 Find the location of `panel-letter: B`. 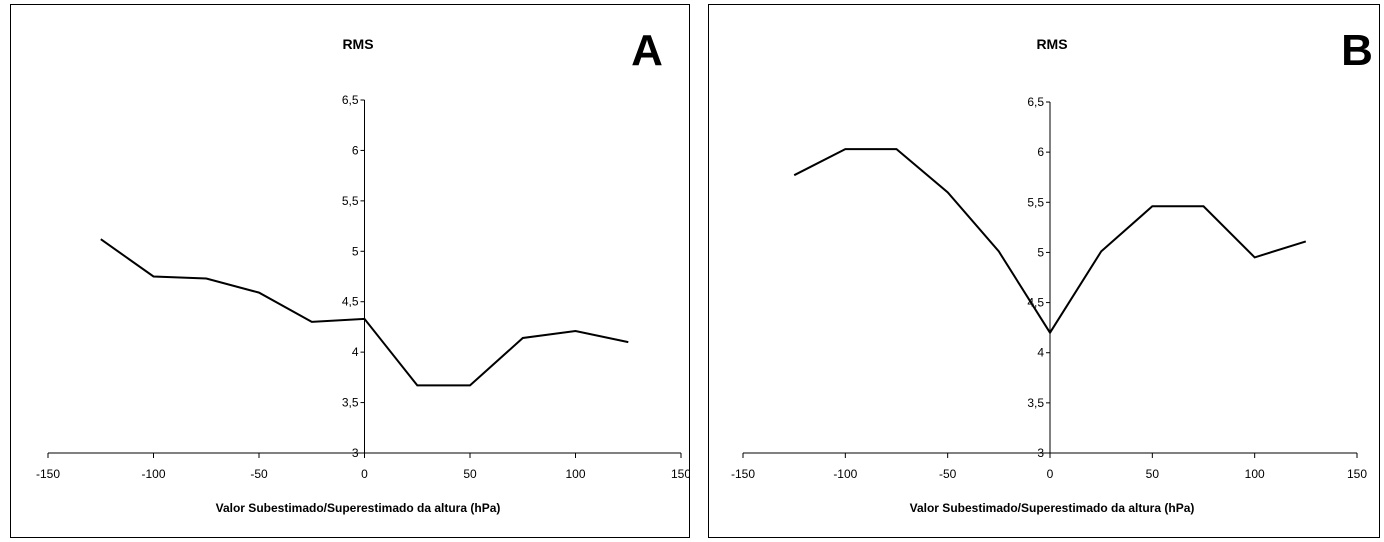

panel-letter: B is located at coordinates (1357, 50).